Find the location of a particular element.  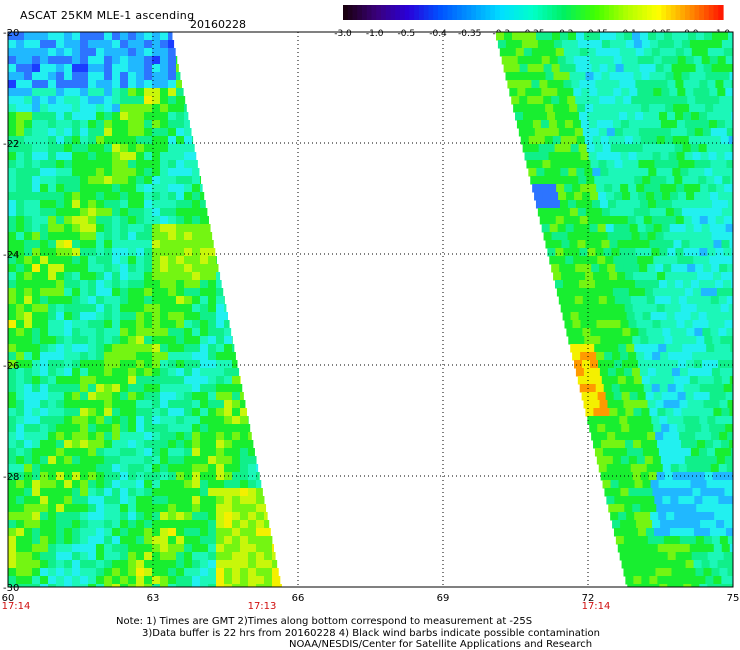

colorbar-label: -3.0 is located at coordinates (343, 34).